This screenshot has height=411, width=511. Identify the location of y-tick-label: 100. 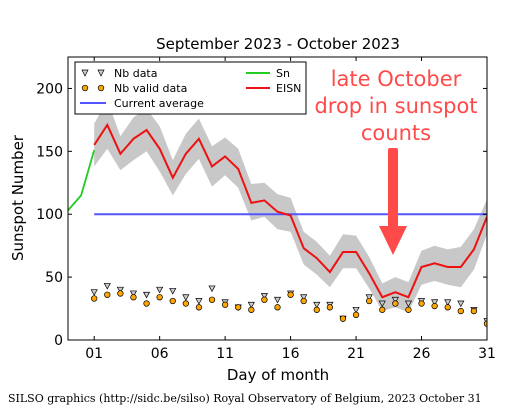
(49, 215).